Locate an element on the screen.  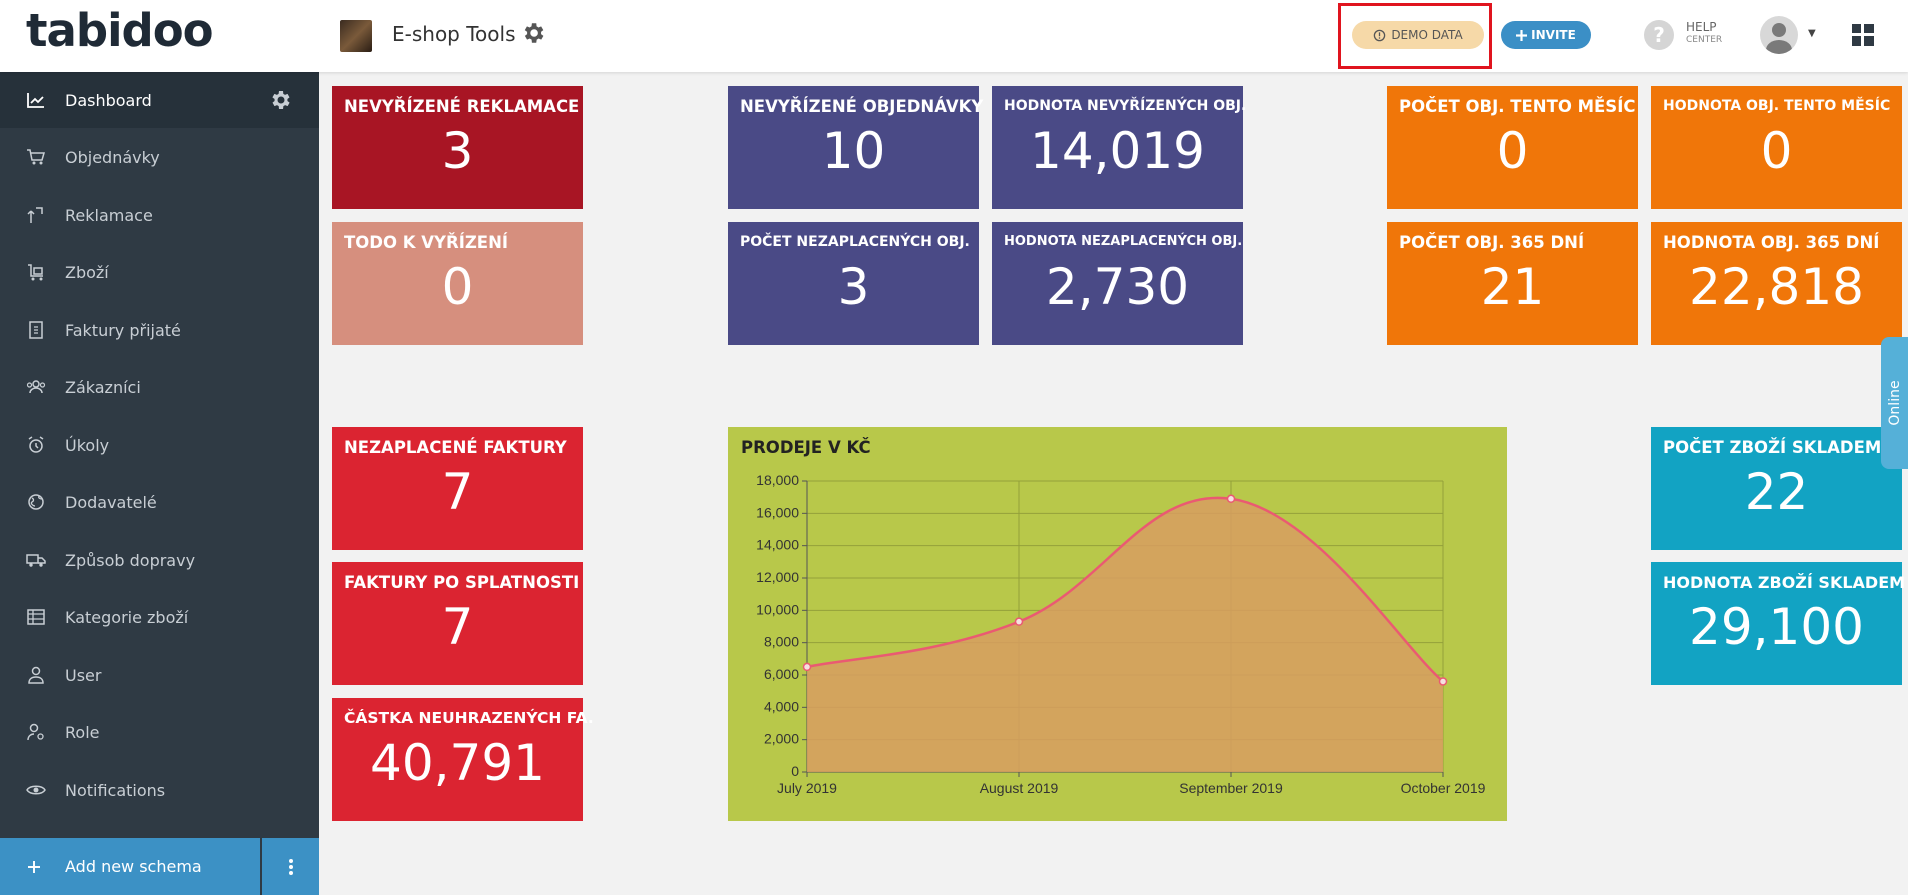
tabidoo-logo: tabidoo is located at coordinates (120, 30).